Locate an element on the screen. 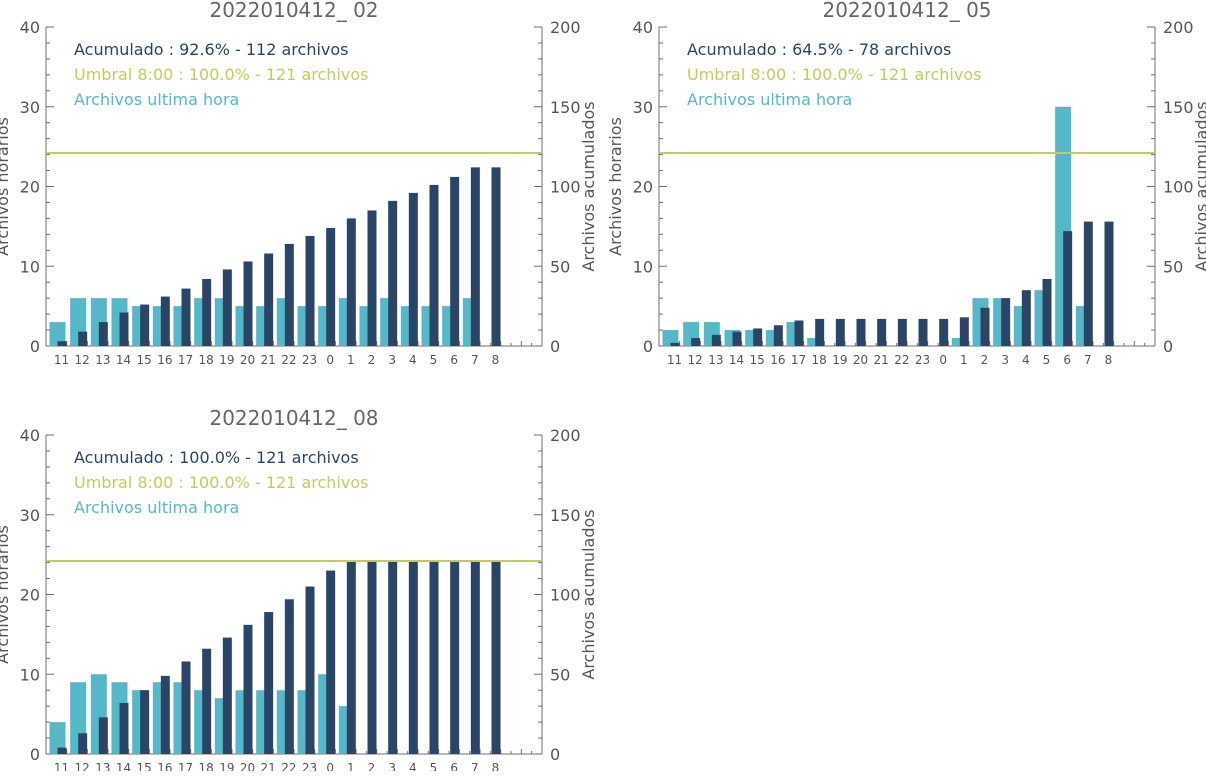  chart-title: 2022010412_ 05 is located at coordinates (906, 11).